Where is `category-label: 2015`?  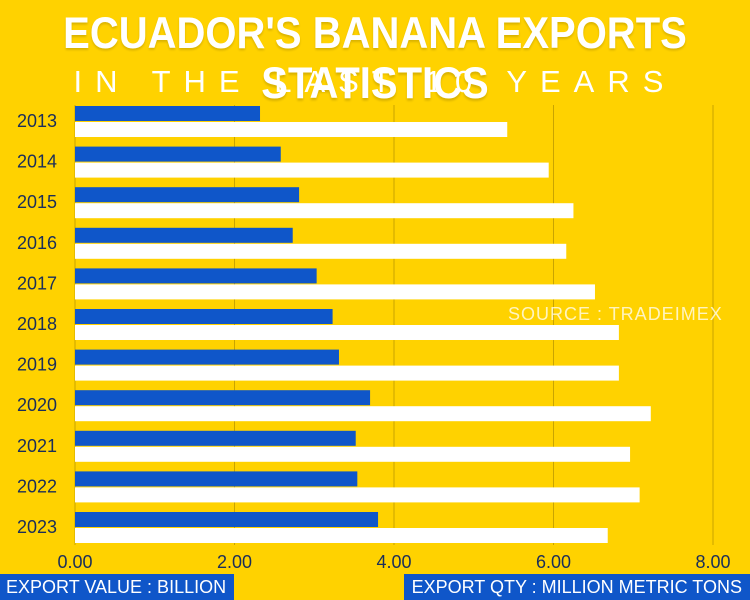
category-label: 2015 is located at coordinates (37, 202).